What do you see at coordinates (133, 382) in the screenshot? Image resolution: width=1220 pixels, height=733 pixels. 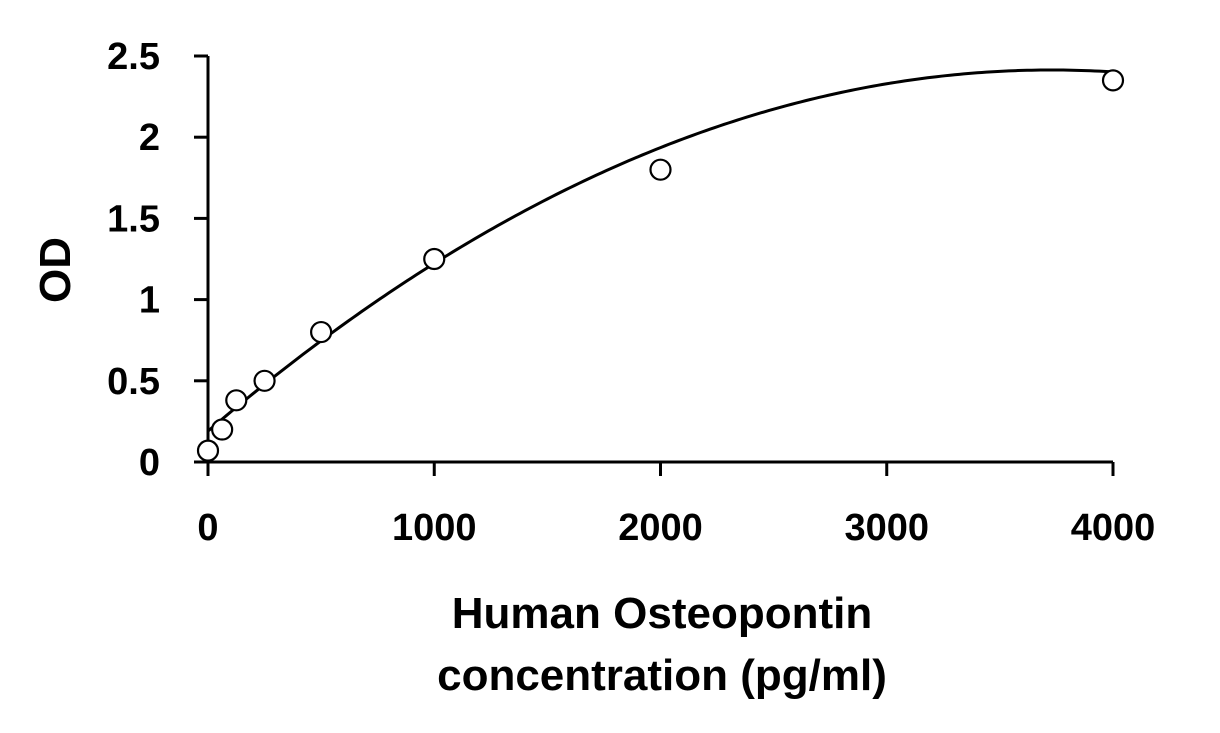 I see `y-tick-label: 0.5` at bounding box center [133, 382].